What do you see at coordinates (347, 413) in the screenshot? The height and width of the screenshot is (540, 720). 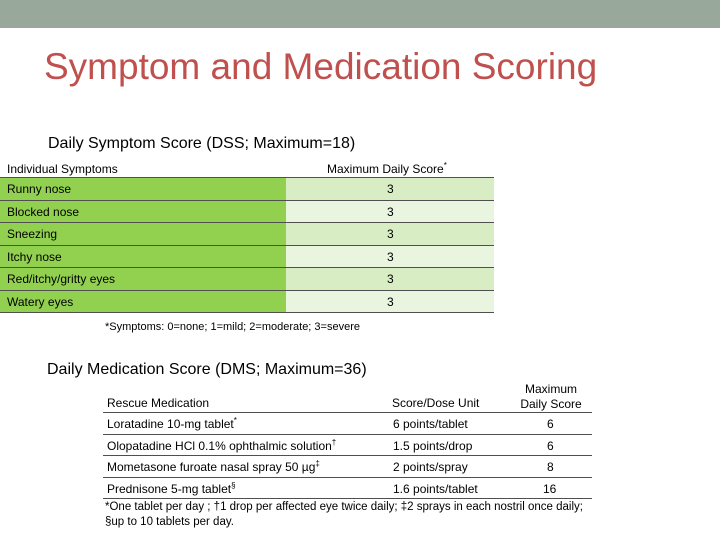 I see `dms-top-rule` at bounding box center [347, 413].